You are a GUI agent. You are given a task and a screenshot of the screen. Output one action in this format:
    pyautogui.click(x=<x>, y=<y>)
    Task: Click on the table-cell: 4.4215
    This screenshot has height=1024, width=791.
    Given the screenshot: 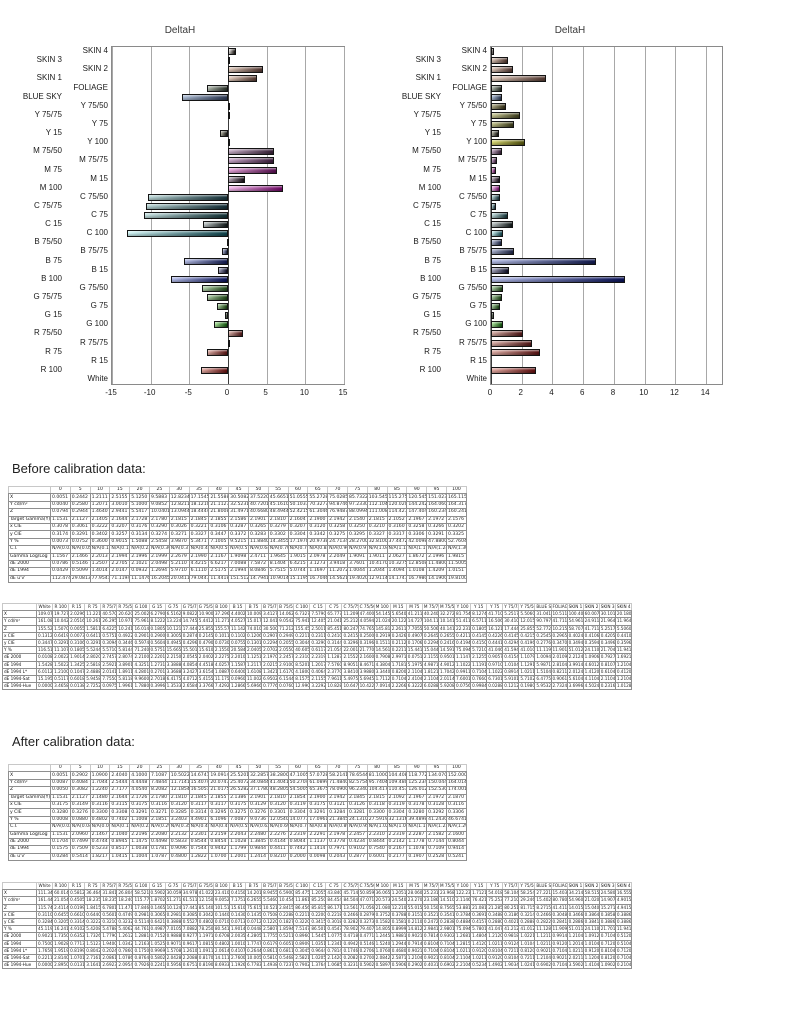 What is the action you would take?
    pyautogui.click(x=199, y=564)
    